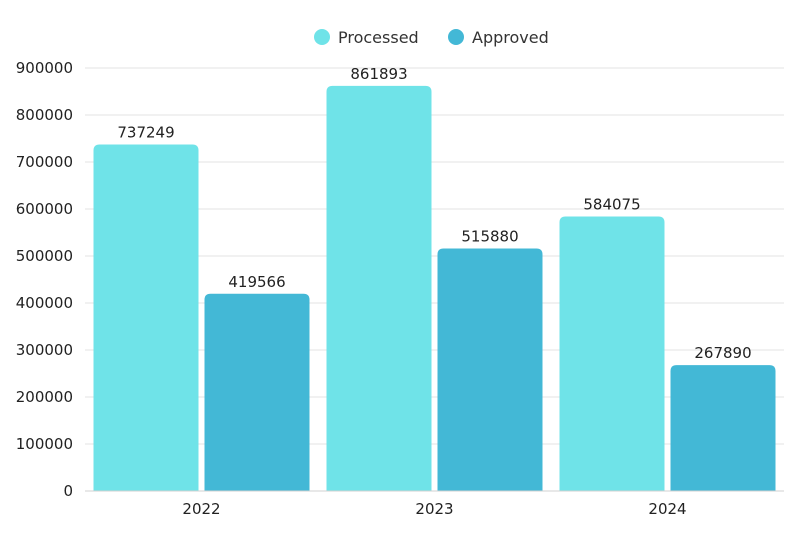 This screenshot has width=800, height=534. What do you see at coordinates (434, 509) in the screenshot?
I see `x-tick-label: 2023` at bounding box center [434, 509].